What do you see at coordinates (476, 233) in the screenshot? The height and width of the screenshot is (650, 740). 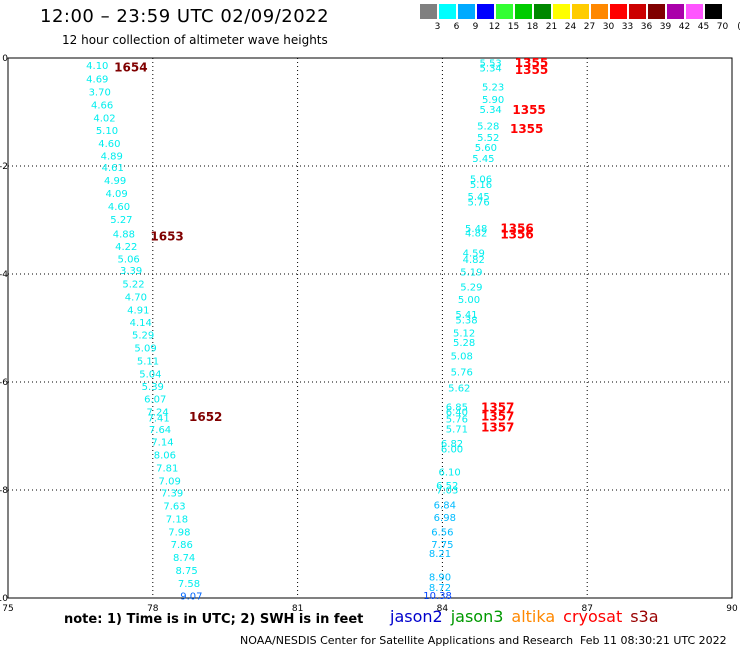 I see `wave-height-label: 4.82` at bounding box center [476, 233].